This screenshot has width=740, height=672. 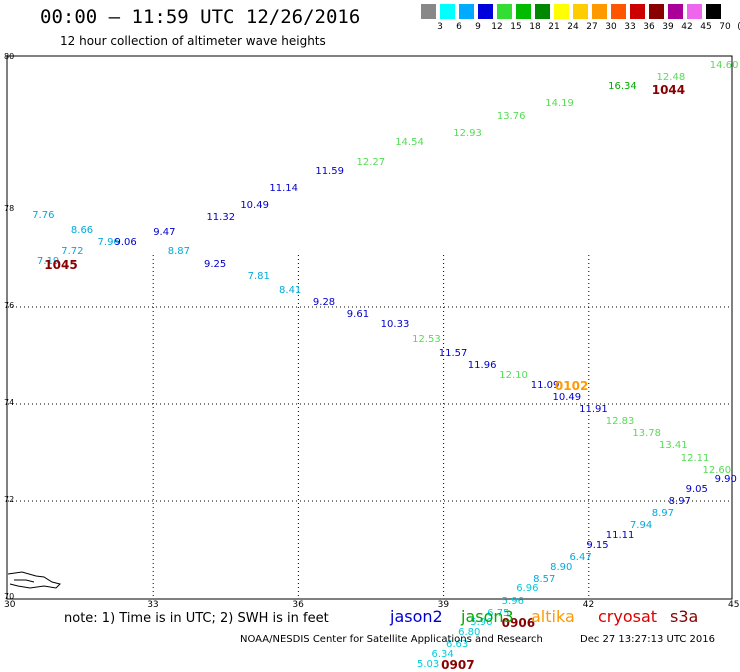 What do you see at coordinates (164, 232) in the screenshot?
I see `wave-height-label: 9.47` at bounding box center [164, 232].